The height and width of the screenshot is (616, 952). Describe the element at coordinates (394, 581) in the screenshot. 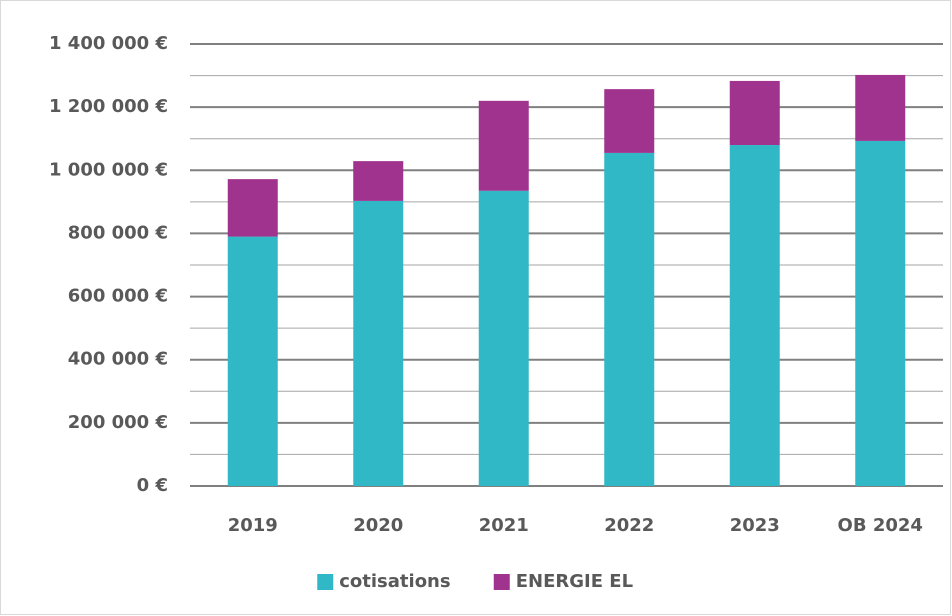

I see `legend-label: cotisations` at that location.